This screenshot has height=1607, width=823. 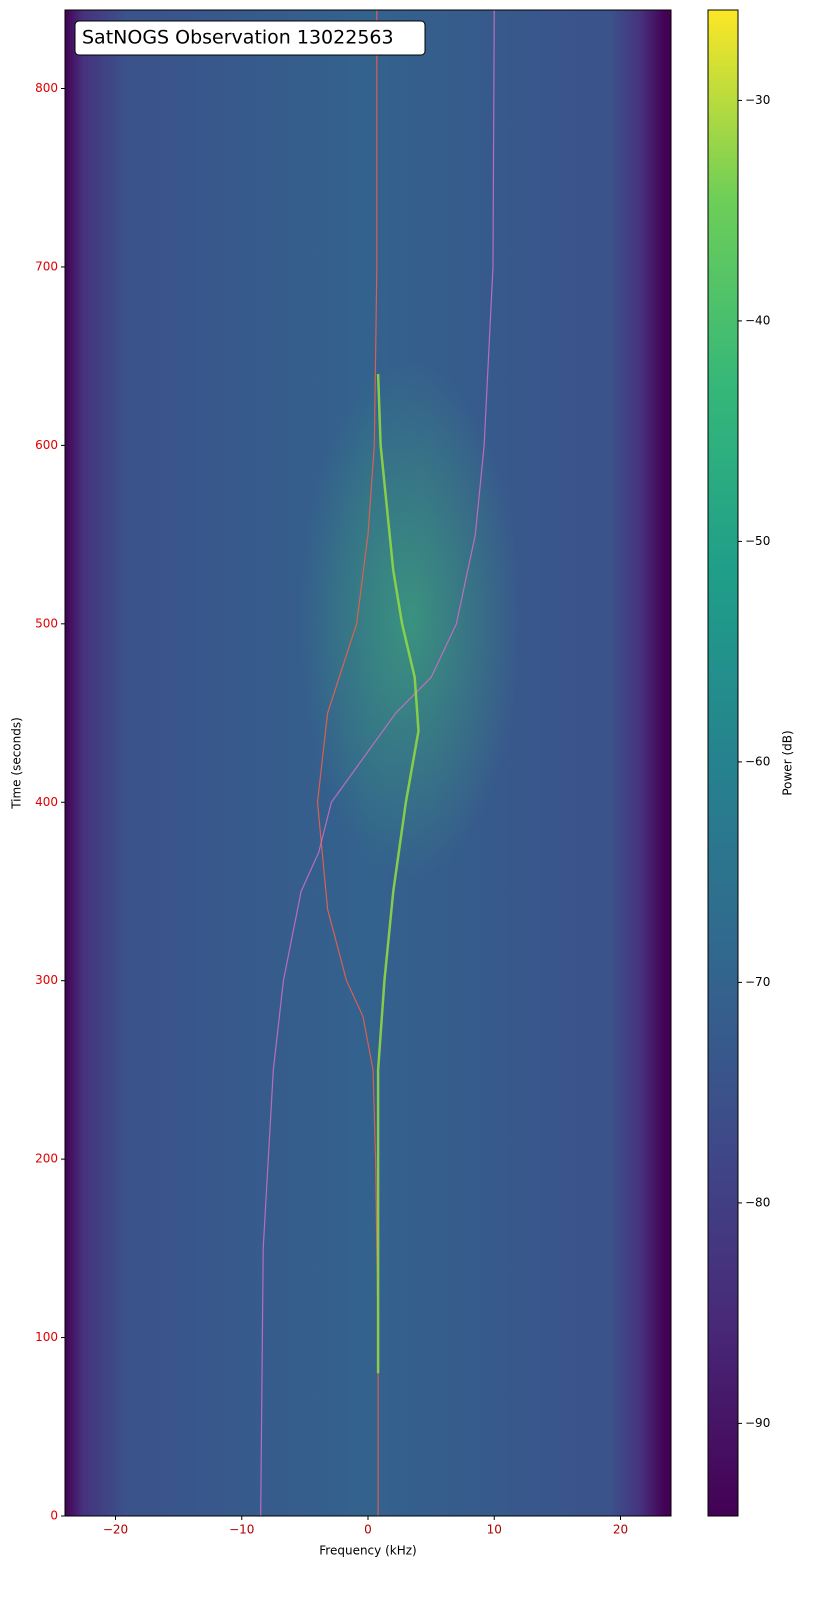 I want to click on y-tick-label: 800, so click(x=46, y=88).